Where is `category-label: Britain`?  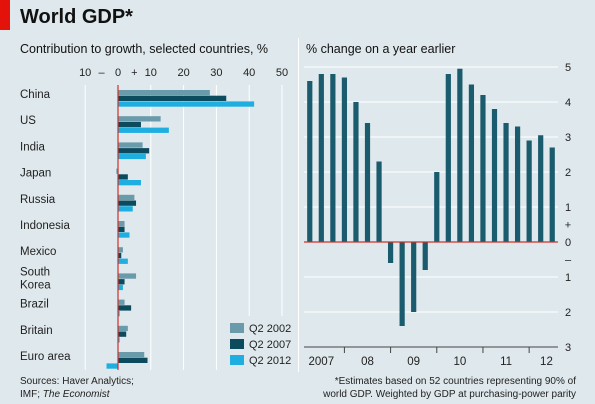 category-label: Britain is located at coordinates (36, 331).